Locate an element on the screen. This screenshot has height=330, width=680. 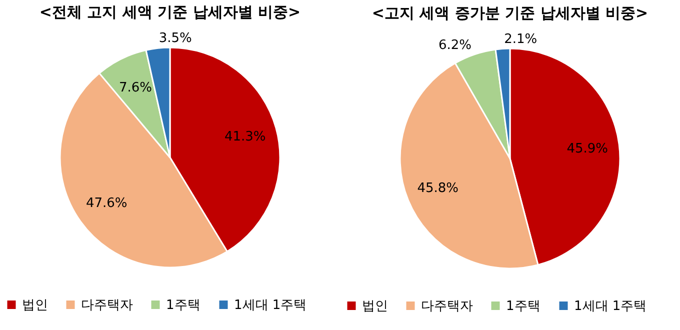
data-label: 3.5% is located at coordinates (175, 38).